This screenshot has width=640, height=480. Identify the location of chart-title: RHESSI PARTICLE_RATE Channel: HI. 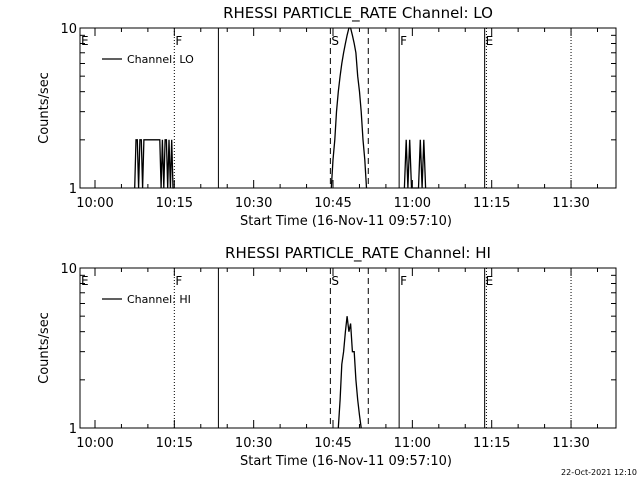
(358, 253).